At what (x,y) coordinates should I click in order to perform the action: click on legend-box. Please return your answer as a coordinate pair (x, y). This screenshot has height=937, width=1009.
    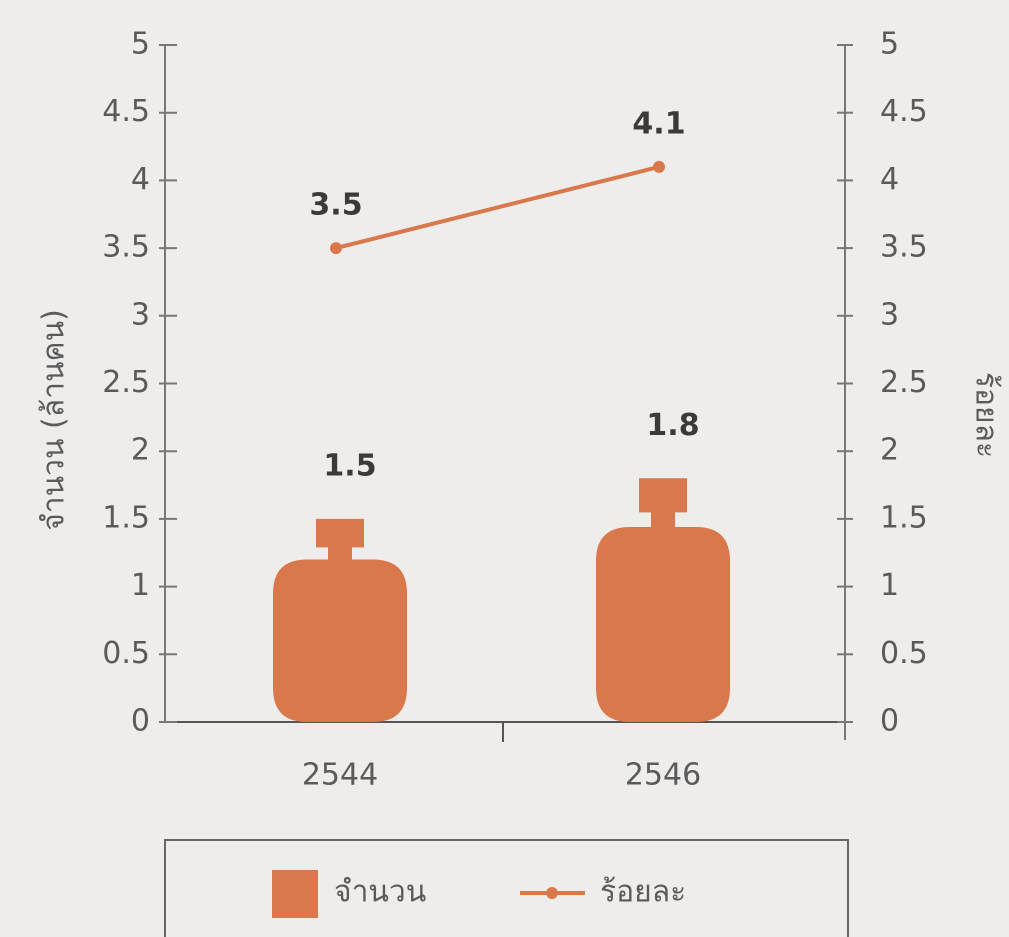
    Looking at the image, I should click on (506, 888).